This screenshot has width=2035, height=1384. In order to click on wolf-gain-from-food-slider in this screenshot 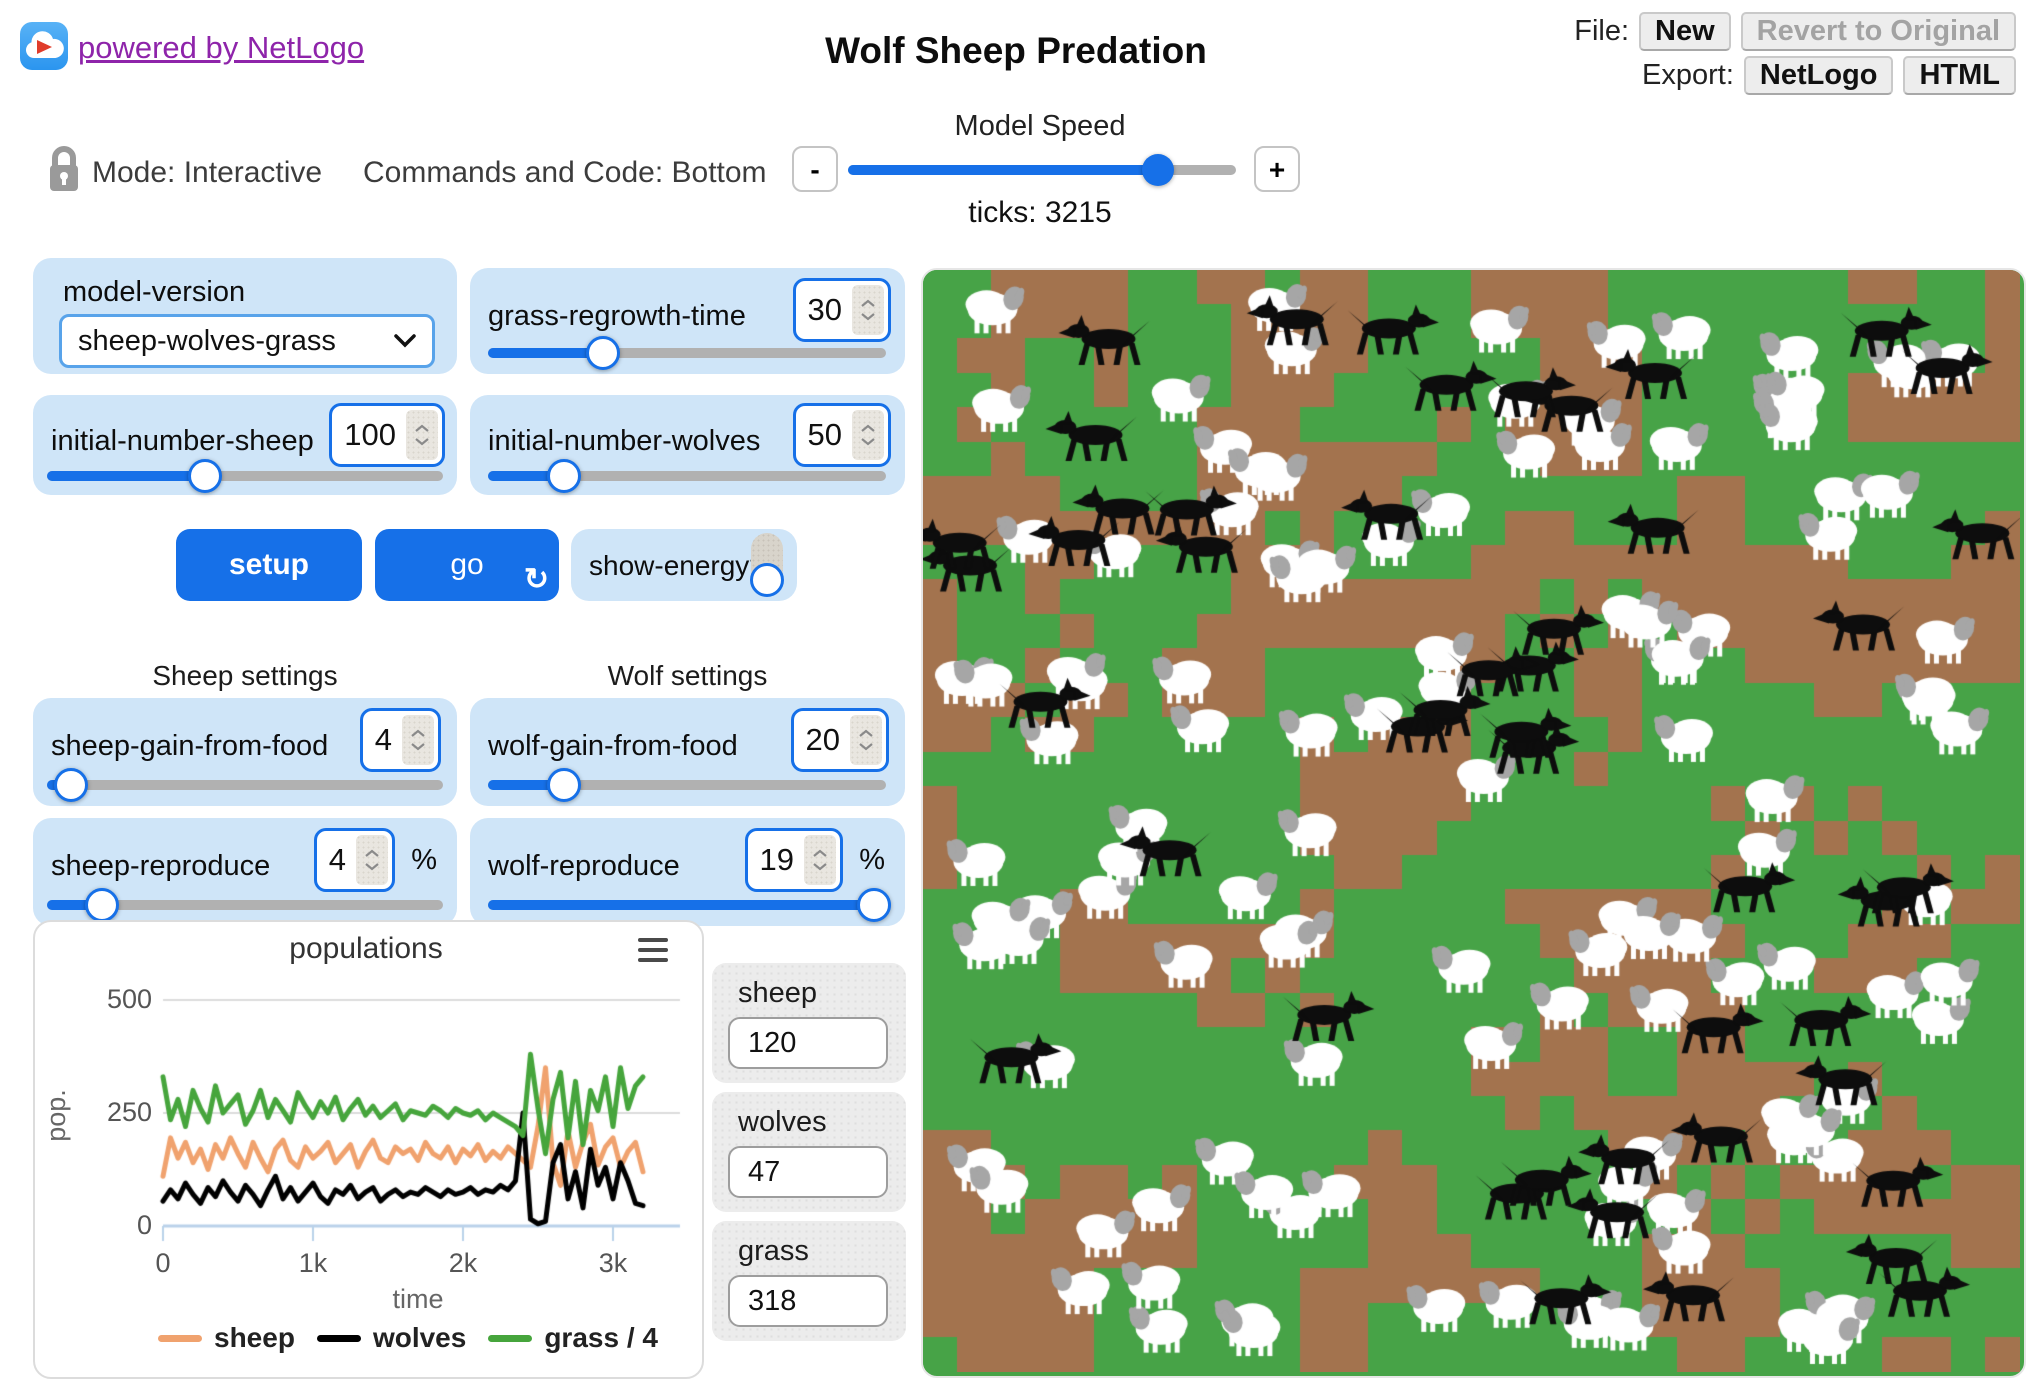, I will do `click(687, 785)`.